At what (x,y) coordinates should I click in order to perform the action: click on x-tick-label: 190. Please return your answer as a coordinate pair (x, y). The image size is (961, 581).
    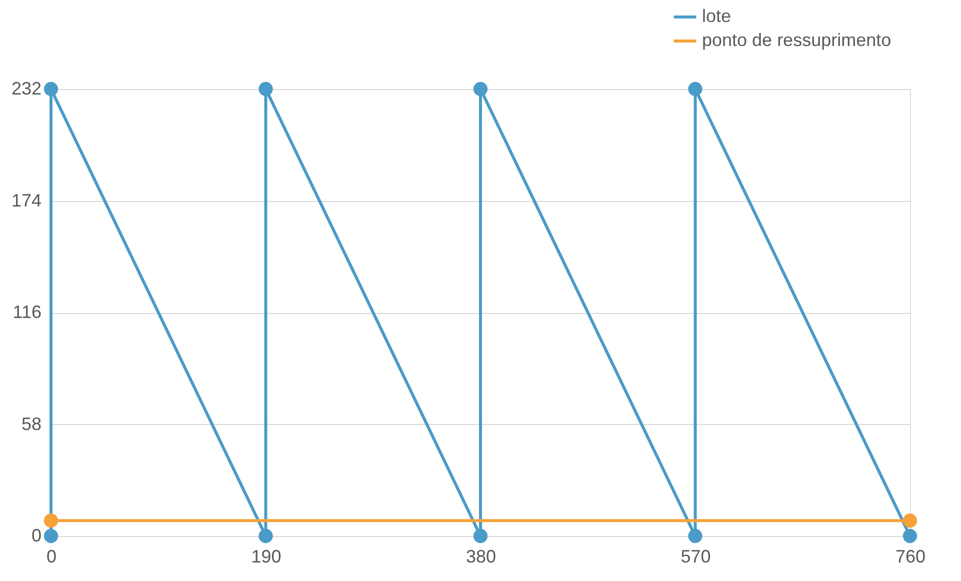
    Looking at the image, I should click on (266, 556).